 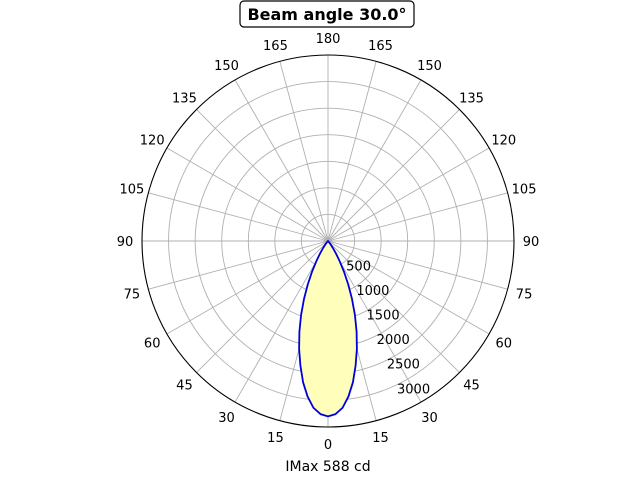 I want to click on series-layer, so click(x=328, y=329).